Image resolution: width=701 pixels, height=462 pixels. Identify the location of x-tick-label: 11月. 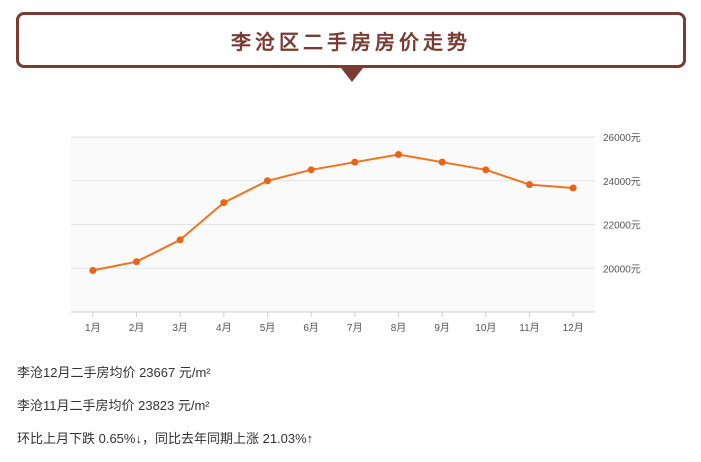
(529, 328).